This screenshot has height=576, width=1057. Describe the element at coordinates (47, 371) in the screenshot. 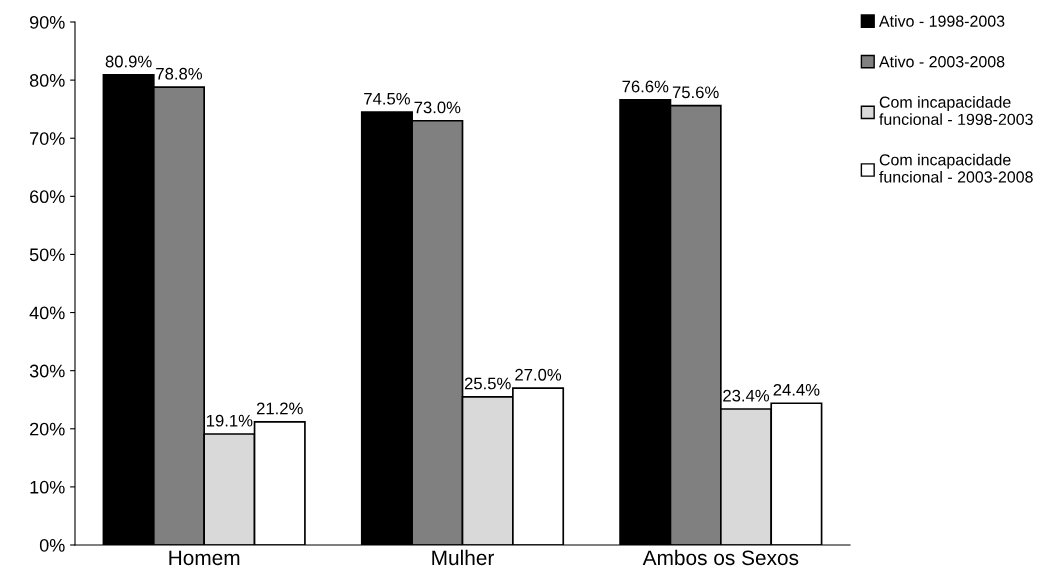

I see `y-tick-label: 30%` at that location.